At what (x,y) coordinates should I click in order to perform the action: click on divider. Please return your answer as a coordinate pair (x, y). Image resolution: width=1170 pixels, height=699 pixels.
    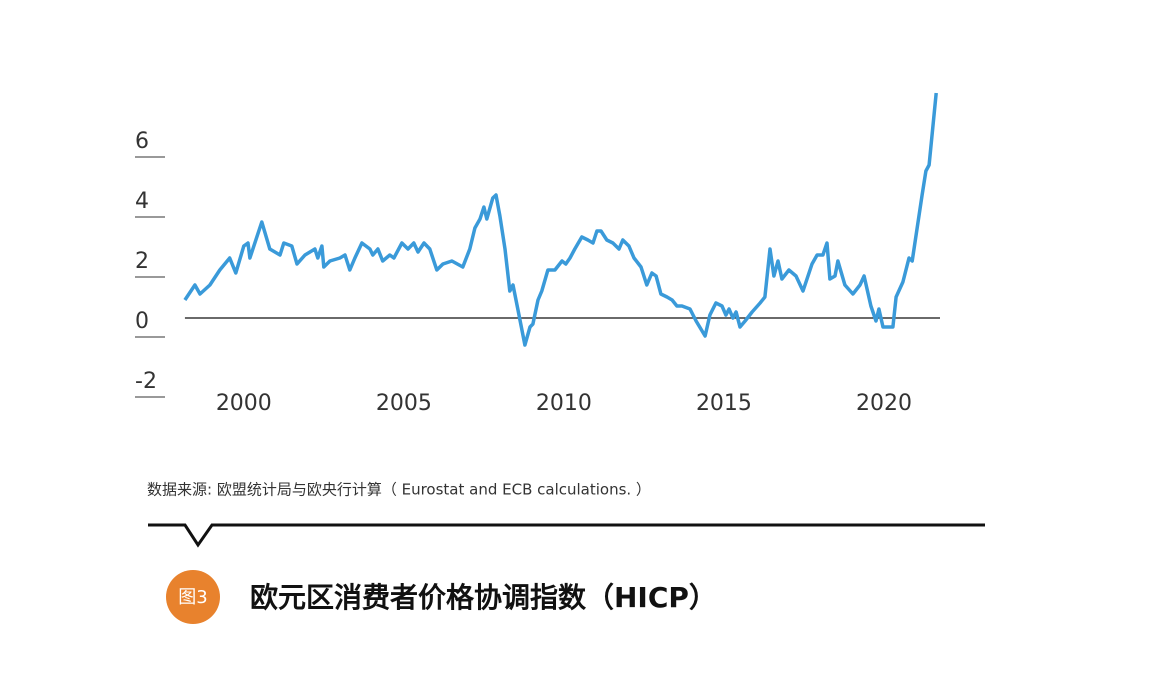
    Looking at the image, I should click on (566, 535).